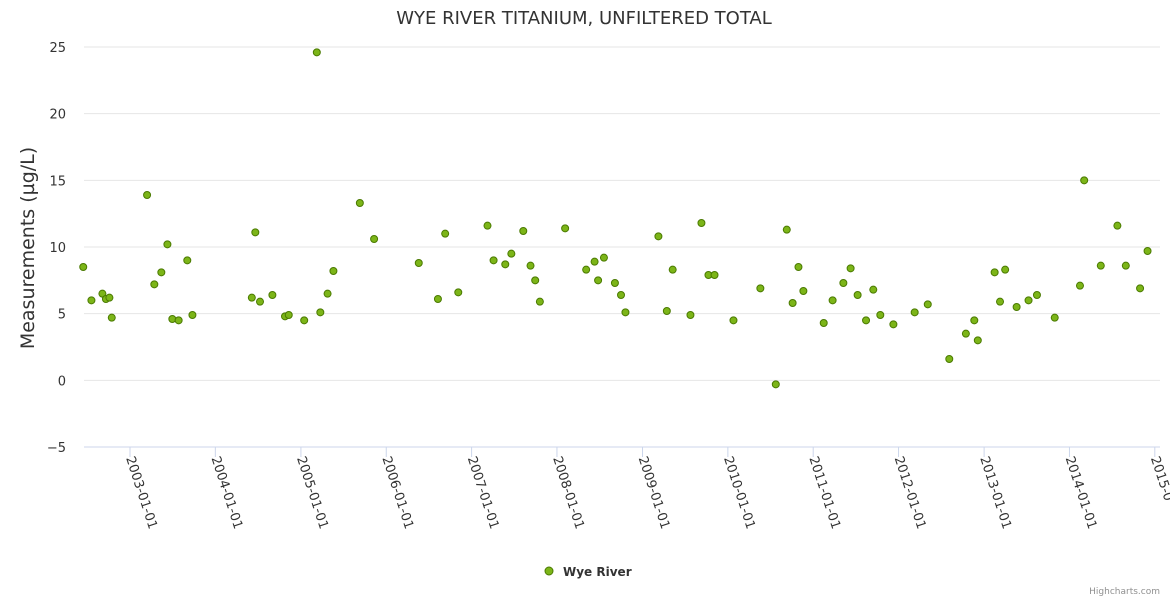 This screenshot has width=1170, height=600. Describe the element at coordinates (57, 115) in the screenshot. I see `y-tick-label: 20` at that location.